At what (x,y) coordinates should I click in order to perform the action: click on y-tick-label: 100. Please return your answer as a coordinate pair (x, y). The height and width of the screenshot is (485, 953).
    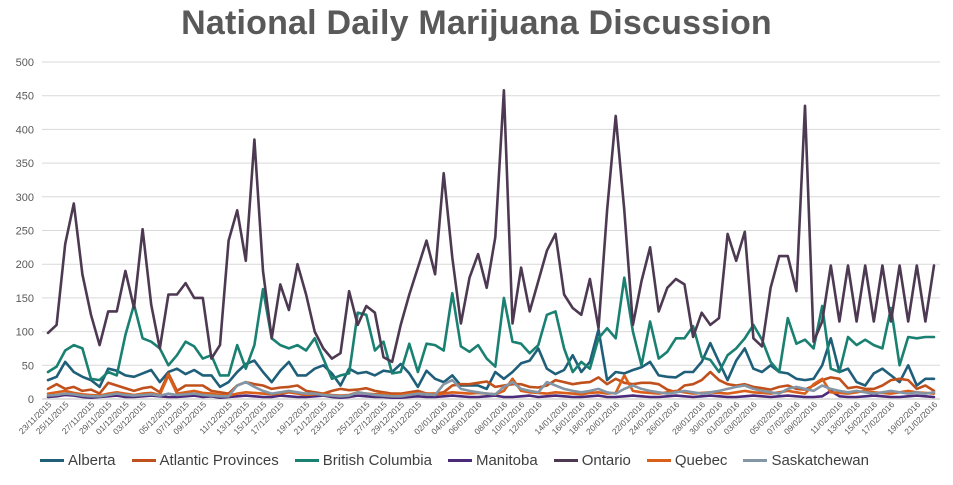
    Looking at the image, I should click on (25, 333).